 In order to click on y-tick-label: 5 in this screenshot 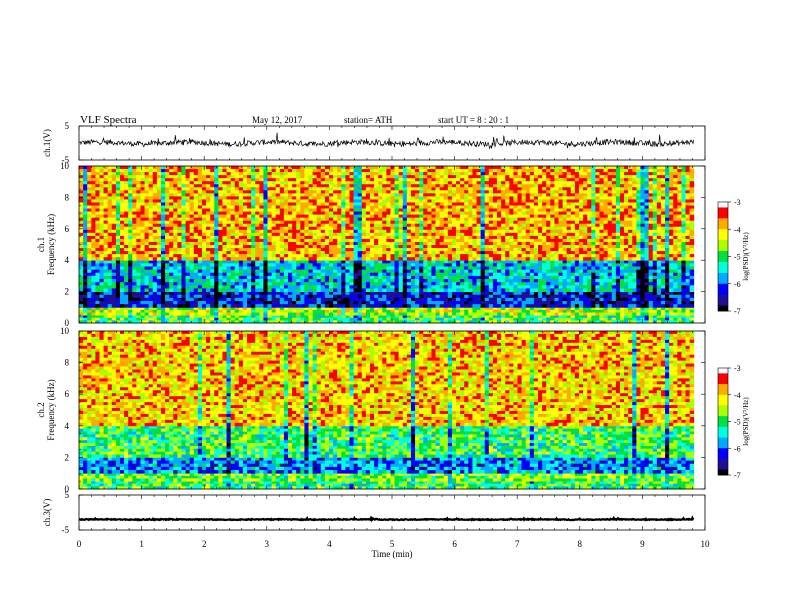, I will do `click(67, 126)`.